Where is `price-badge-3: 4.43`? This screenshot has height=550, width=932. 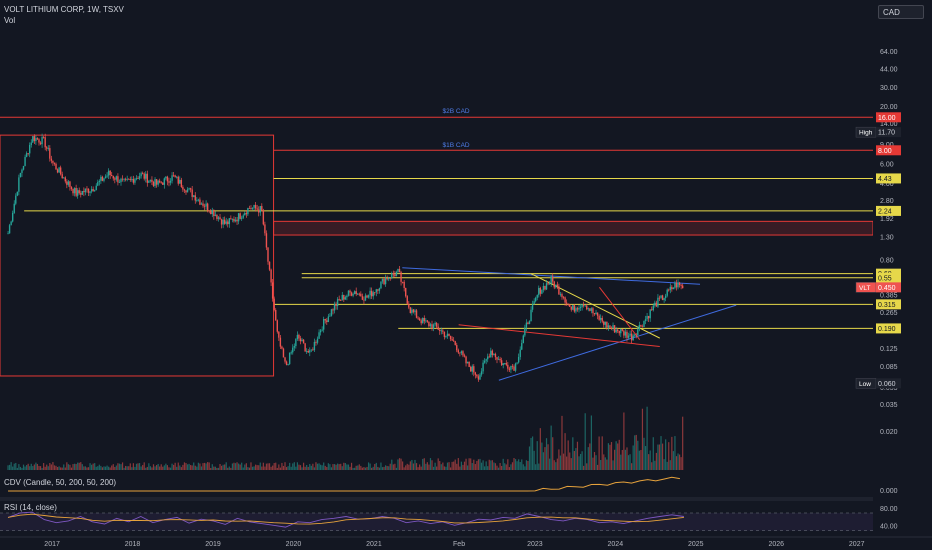
price-badge-3: 4.43 is located at coordinates (885, 179).